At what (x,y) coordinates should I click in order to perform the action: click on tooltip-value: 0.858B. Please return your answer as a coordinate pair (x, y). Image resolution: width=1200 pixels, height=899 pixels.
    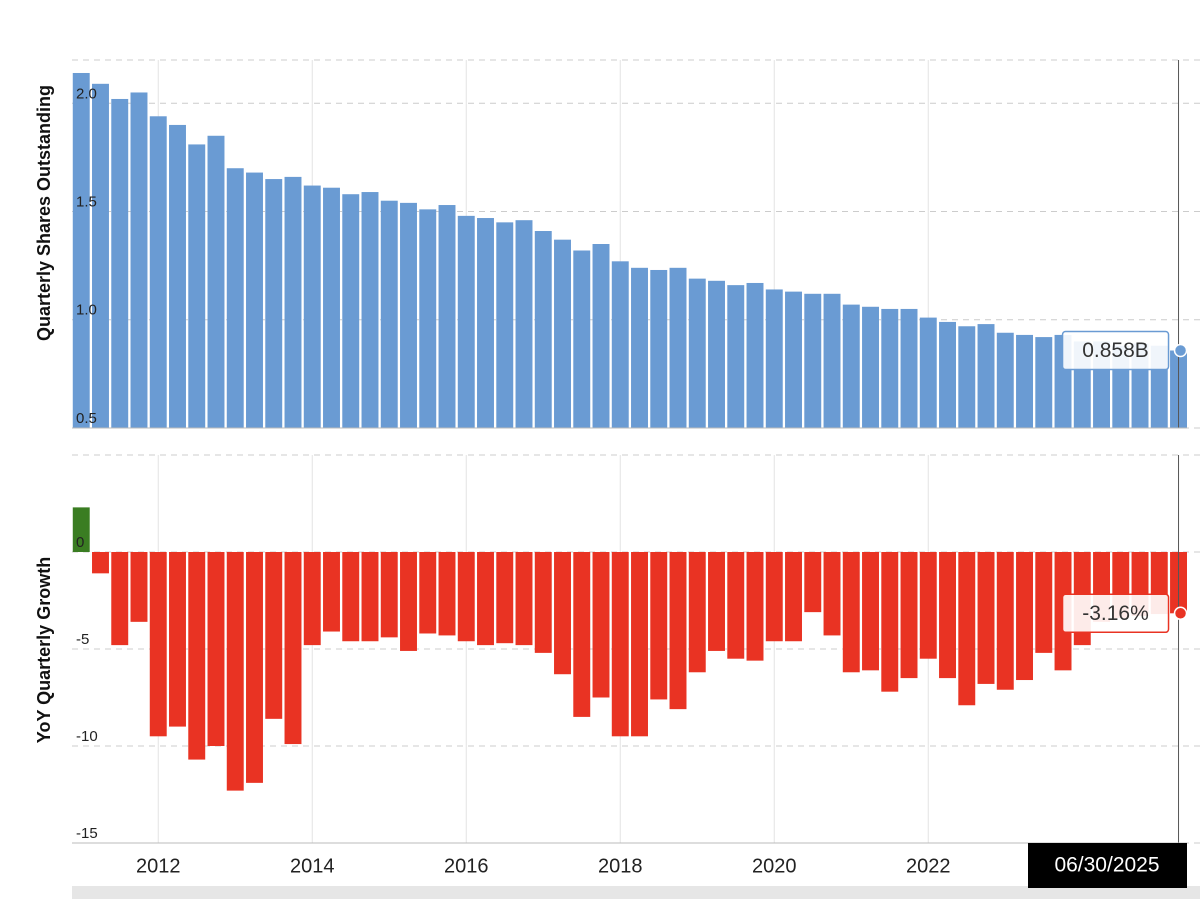
    Looking at the image, I should click on (1115, 350).